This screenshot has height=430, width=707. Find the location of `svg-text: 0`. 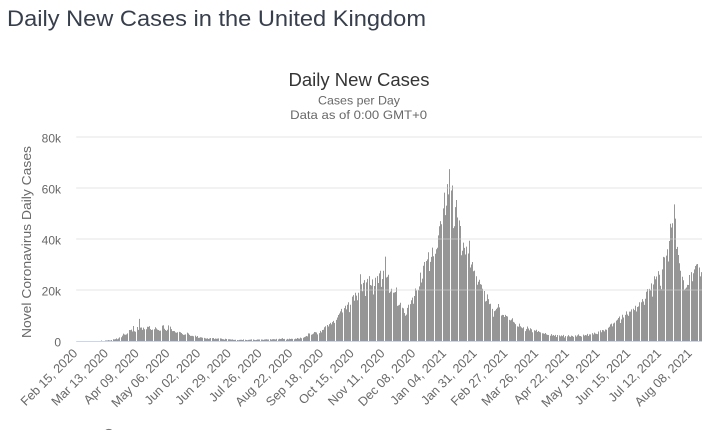

svg-text: 0 is located at coordinates (57, 343).